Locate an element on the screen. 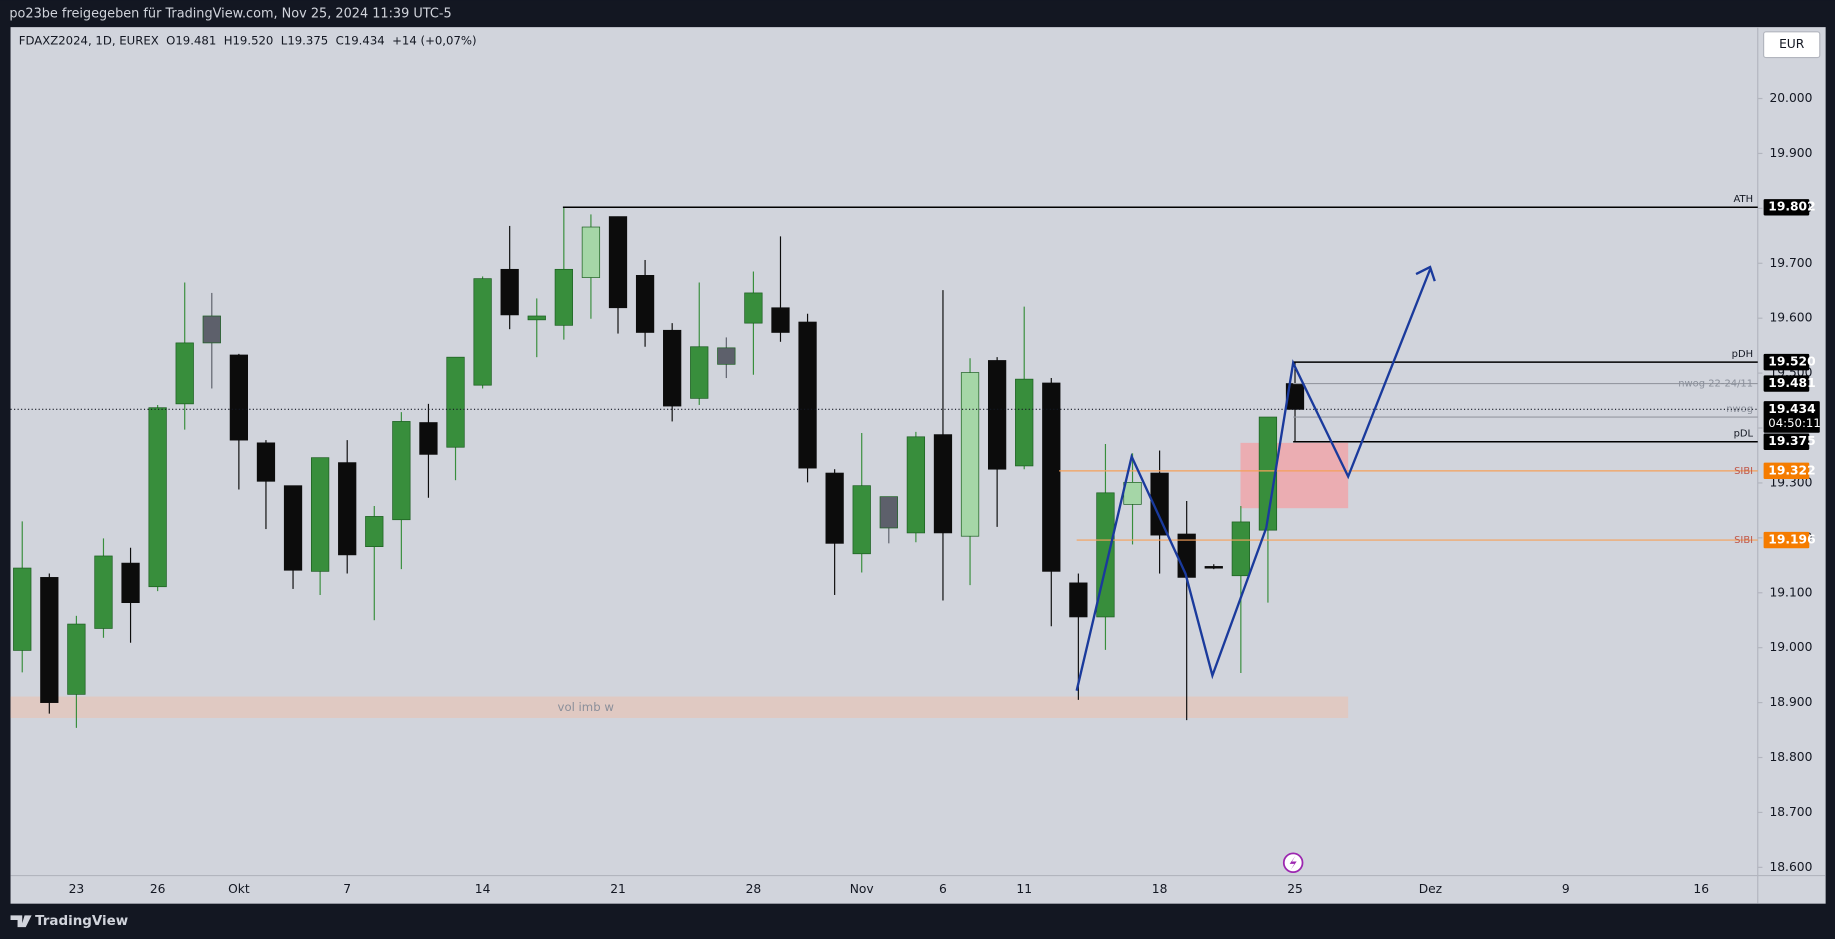 The image size is (1835, 939). currency: EUR is located at coordinates (1792, 44).